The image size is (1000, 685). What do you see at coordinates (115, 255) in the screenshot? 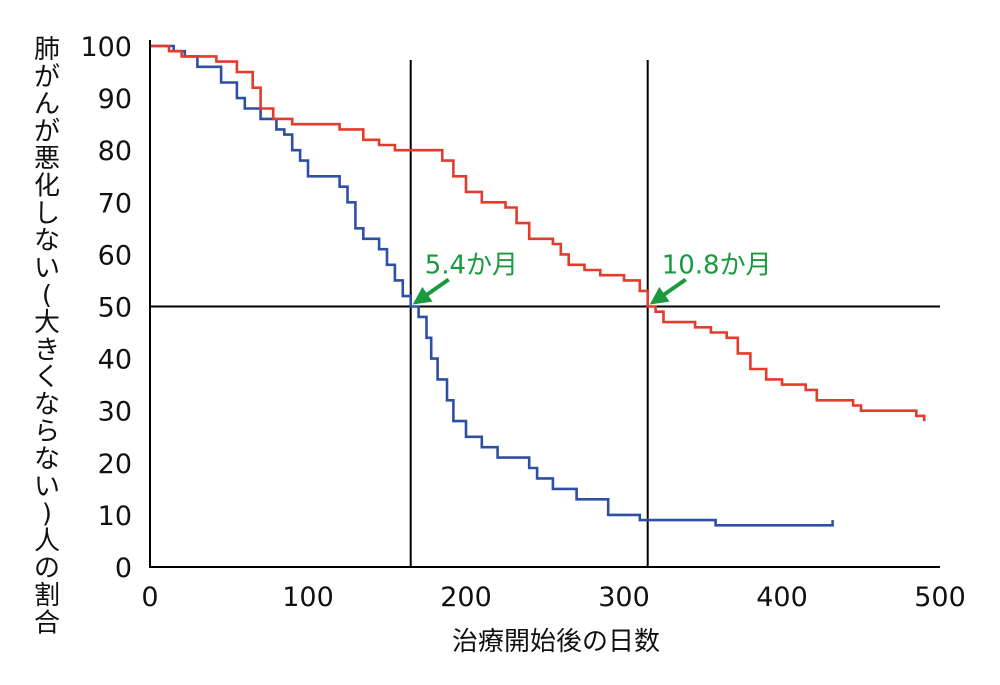
I see `y-tick-label: 60` at bounding box center [115, 255].